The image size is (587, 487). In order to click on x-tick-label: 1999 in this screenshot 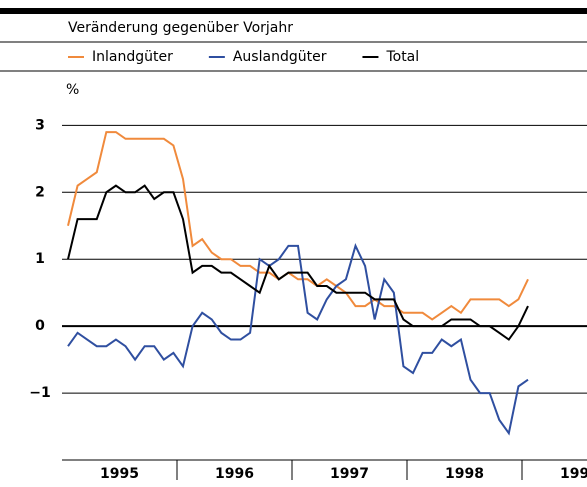, I will do `click(573, 474)`.